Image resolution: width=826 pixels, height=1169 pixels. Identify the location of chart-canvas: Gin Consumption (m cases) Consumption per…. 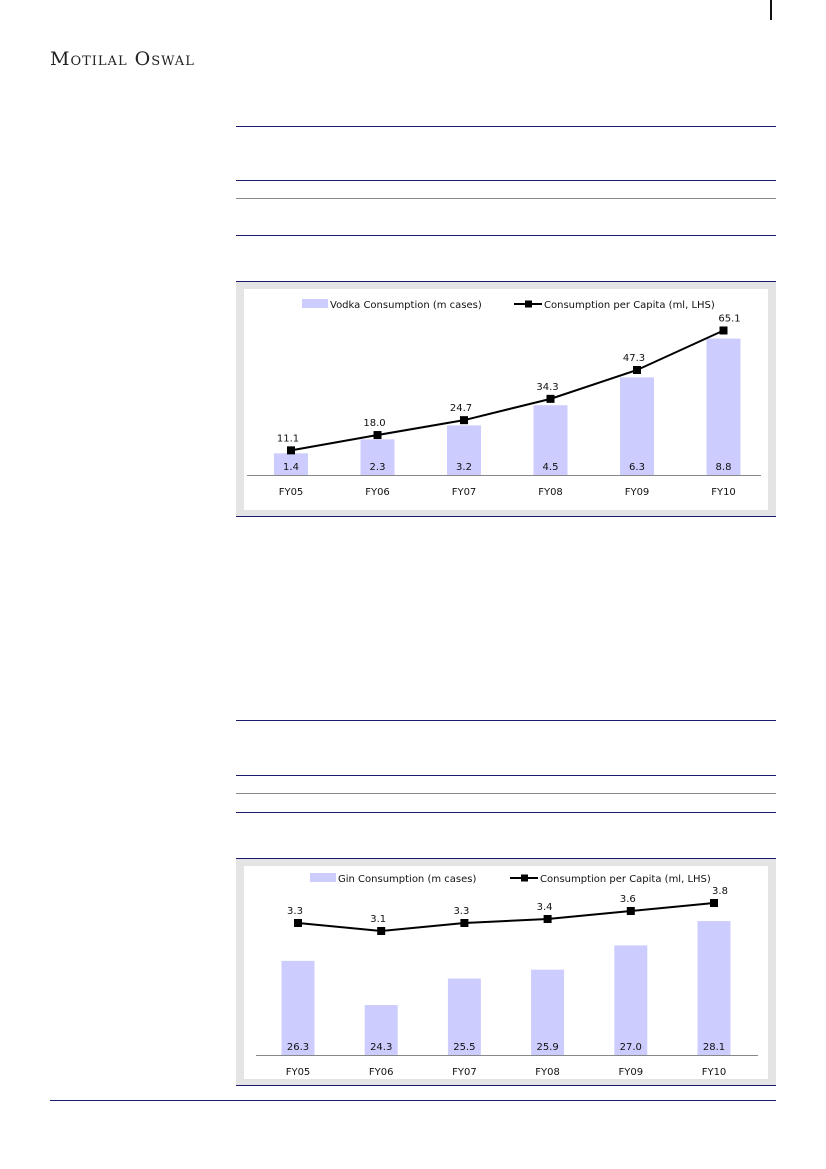
(506, 972).